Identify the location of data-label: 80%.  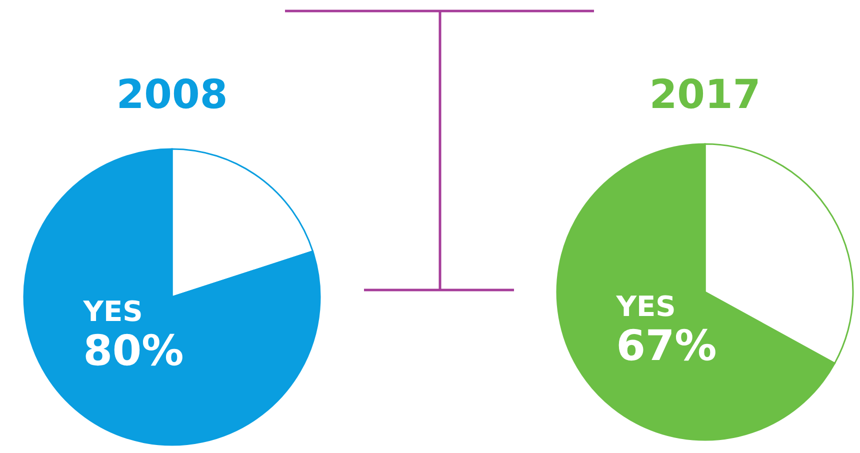
(133, 350).